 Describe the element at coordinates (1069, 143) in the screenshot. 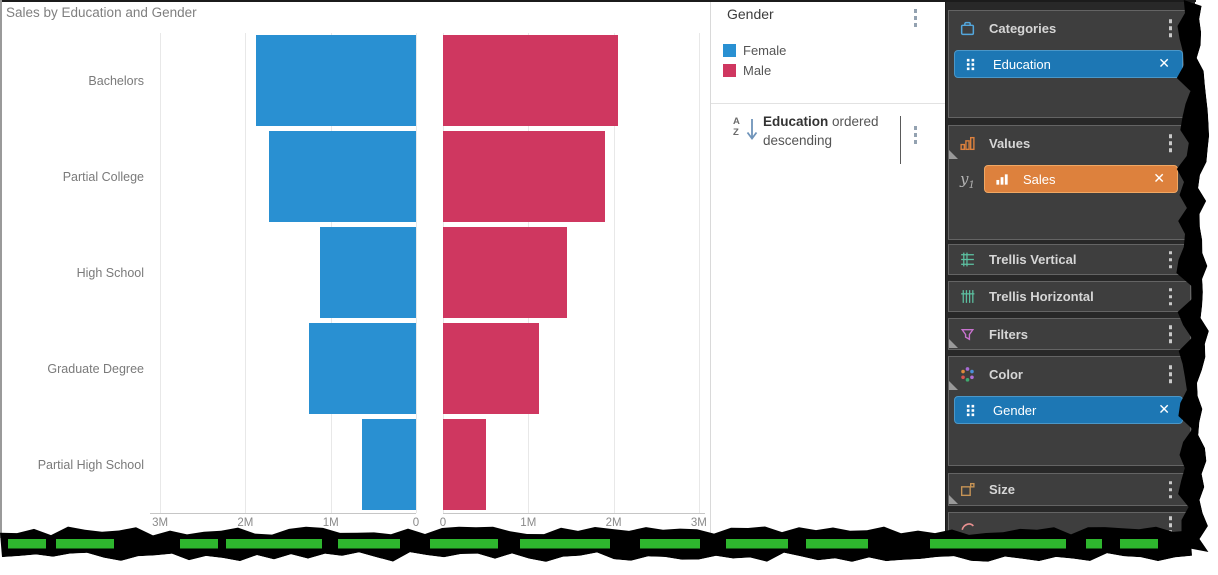

I see `section-header-values: Values` at that location.